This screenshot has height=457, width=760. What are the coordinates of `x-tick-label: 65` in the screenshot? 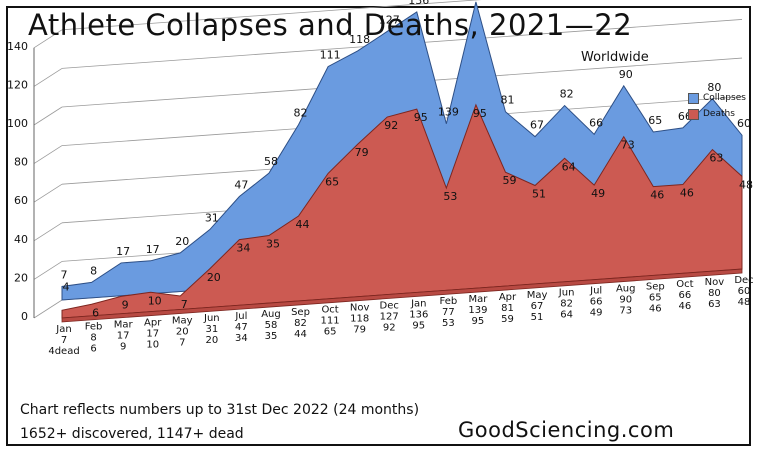 It's located at (655, 297).